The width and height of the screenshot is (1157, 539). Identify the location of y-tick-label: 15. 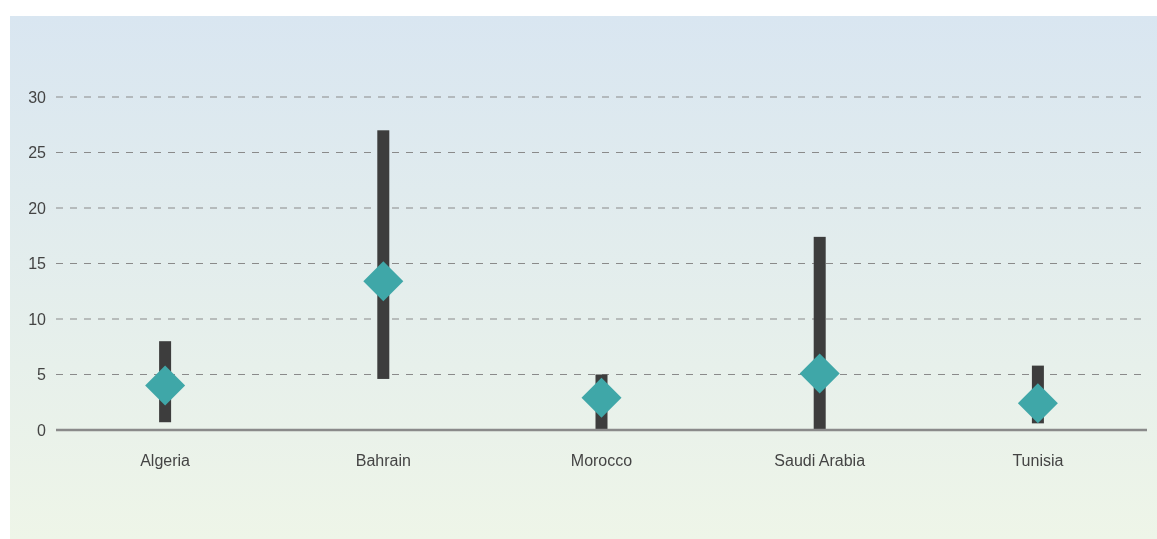
(37, 264).